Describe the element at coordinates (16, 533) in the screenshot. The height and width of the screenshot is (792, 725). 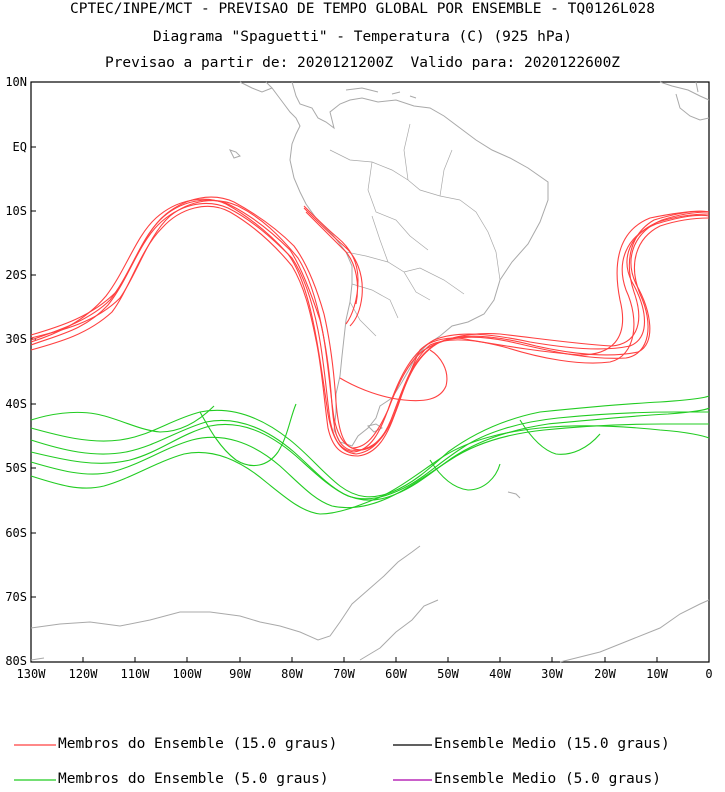
I see `lat-tick-label: 60S` at that location.